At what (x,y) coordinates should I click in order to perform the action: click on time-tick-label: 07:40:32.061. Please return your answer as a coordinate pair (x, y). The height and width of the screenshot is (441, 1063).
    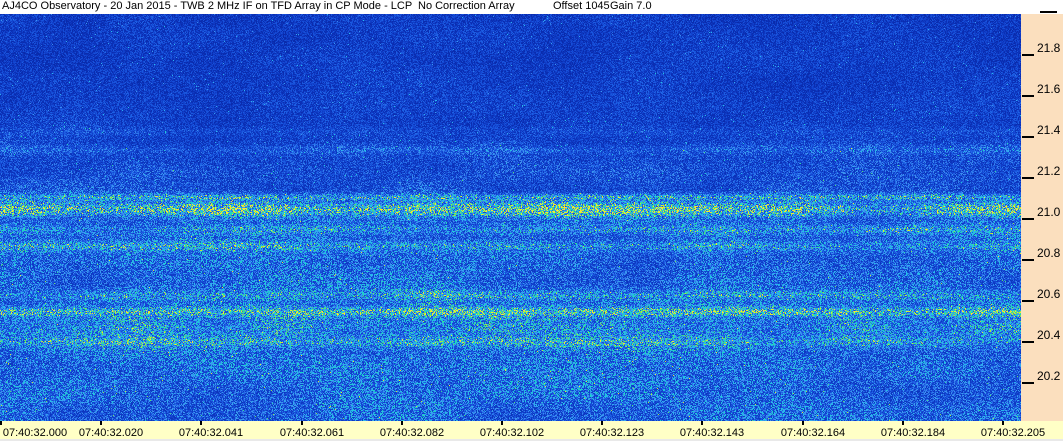
    Looking at the image, I should click on (312, 433).